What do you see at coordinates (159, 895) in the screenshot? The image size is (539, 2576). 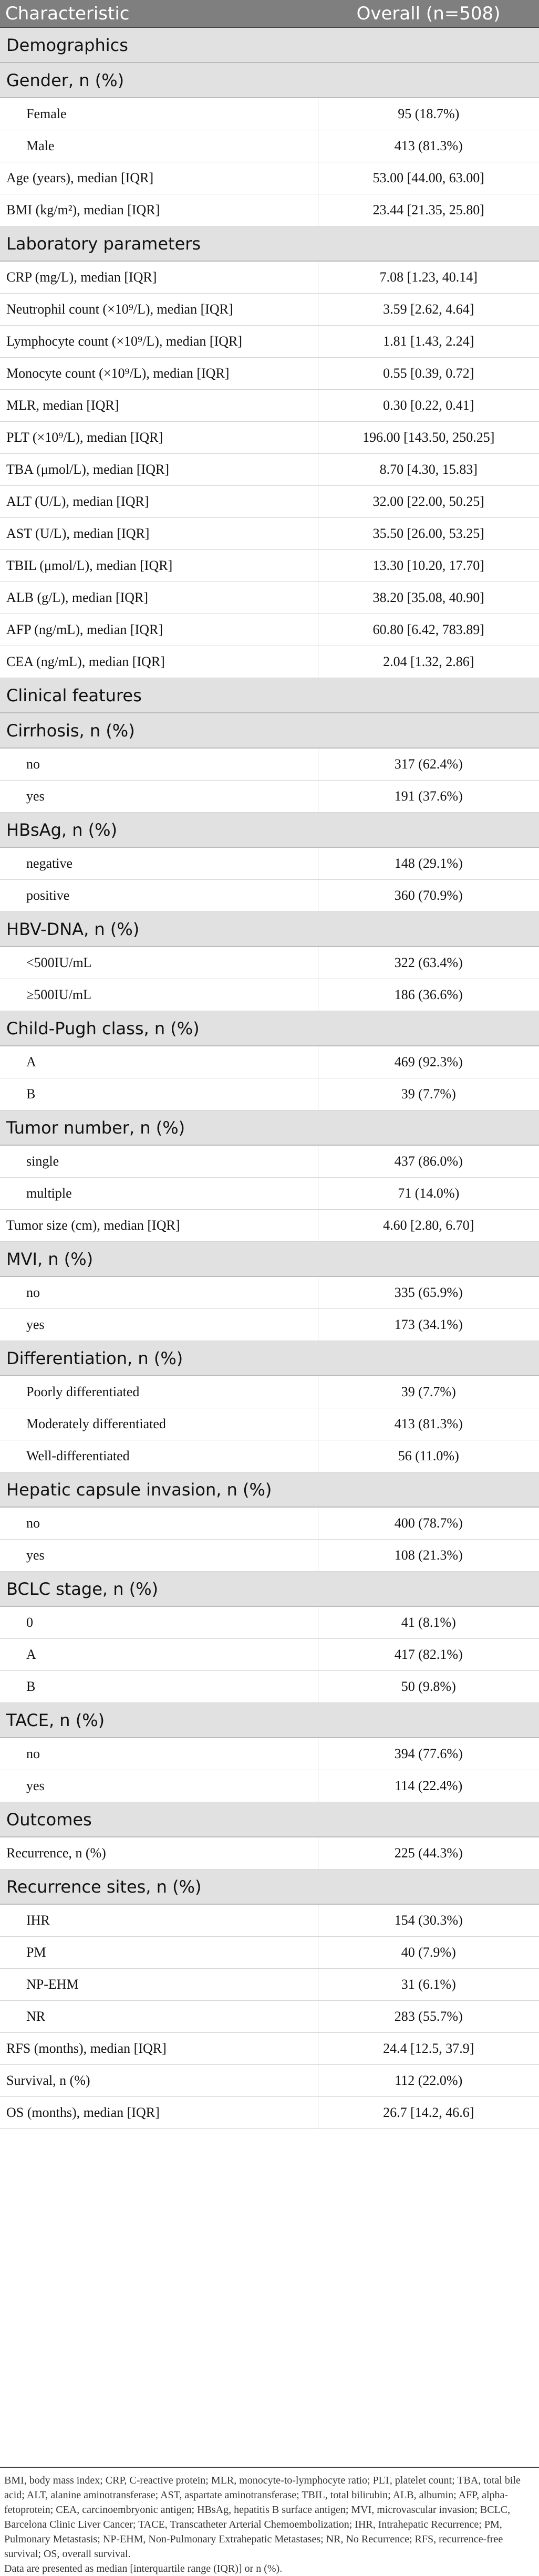 I see `row-label: positive` at bounding box center [159, 895].